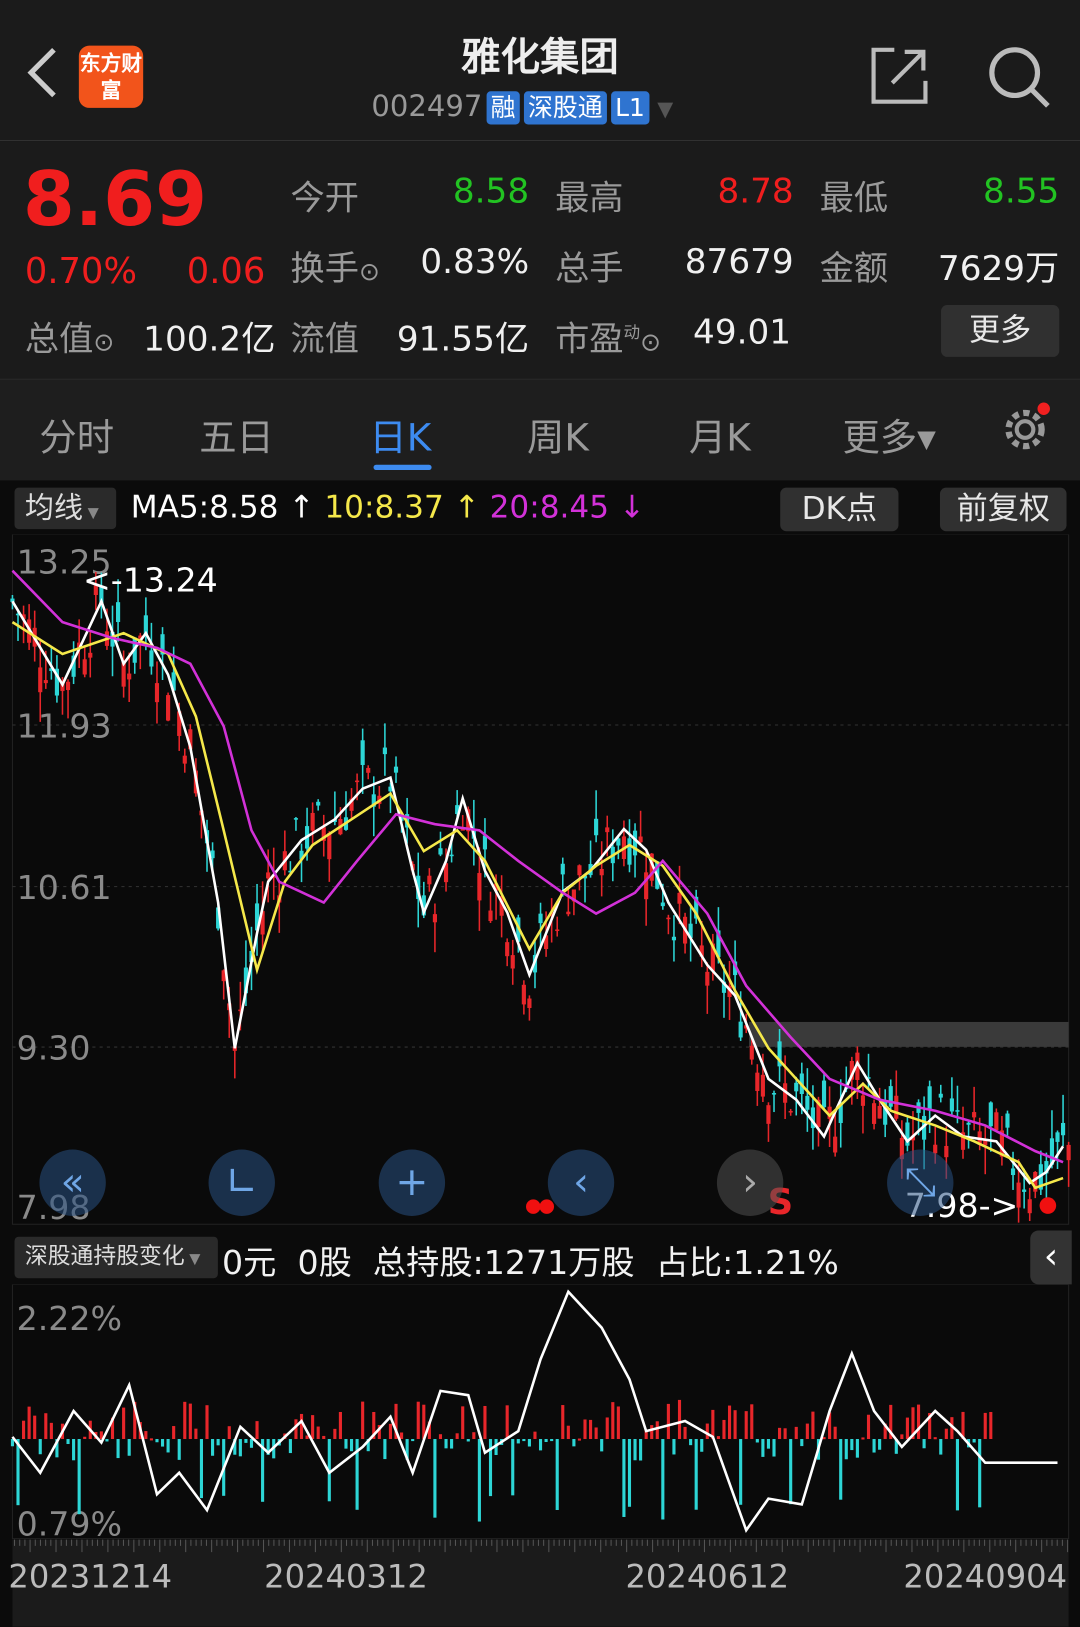 The height and width of the screenshot is (1627, 1080). What do you see at coordinates (236, 438) in the screenshot?
I see `tab-five-day: 五日` at bounding box center [236, 438].